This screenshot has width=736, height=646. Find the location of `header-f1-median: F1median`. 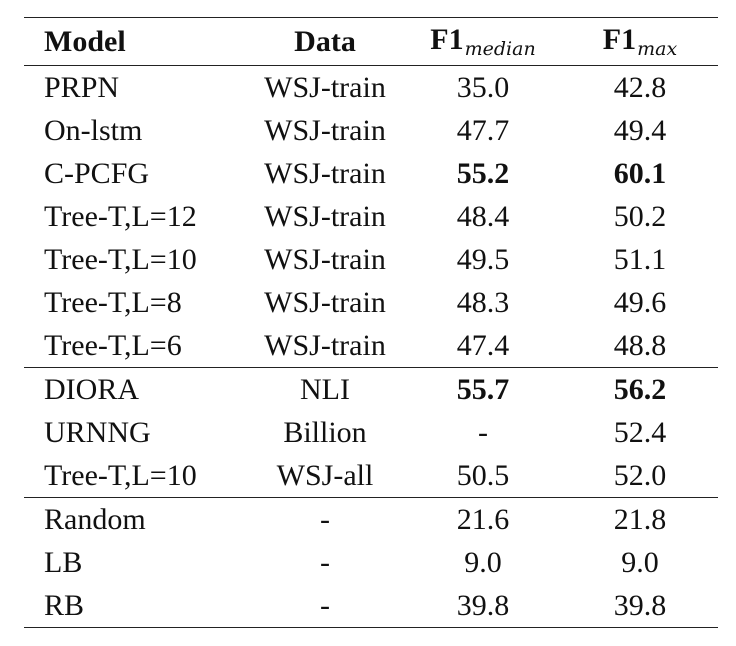

header-f1-median: F1median is located at coordinates (483, 42).